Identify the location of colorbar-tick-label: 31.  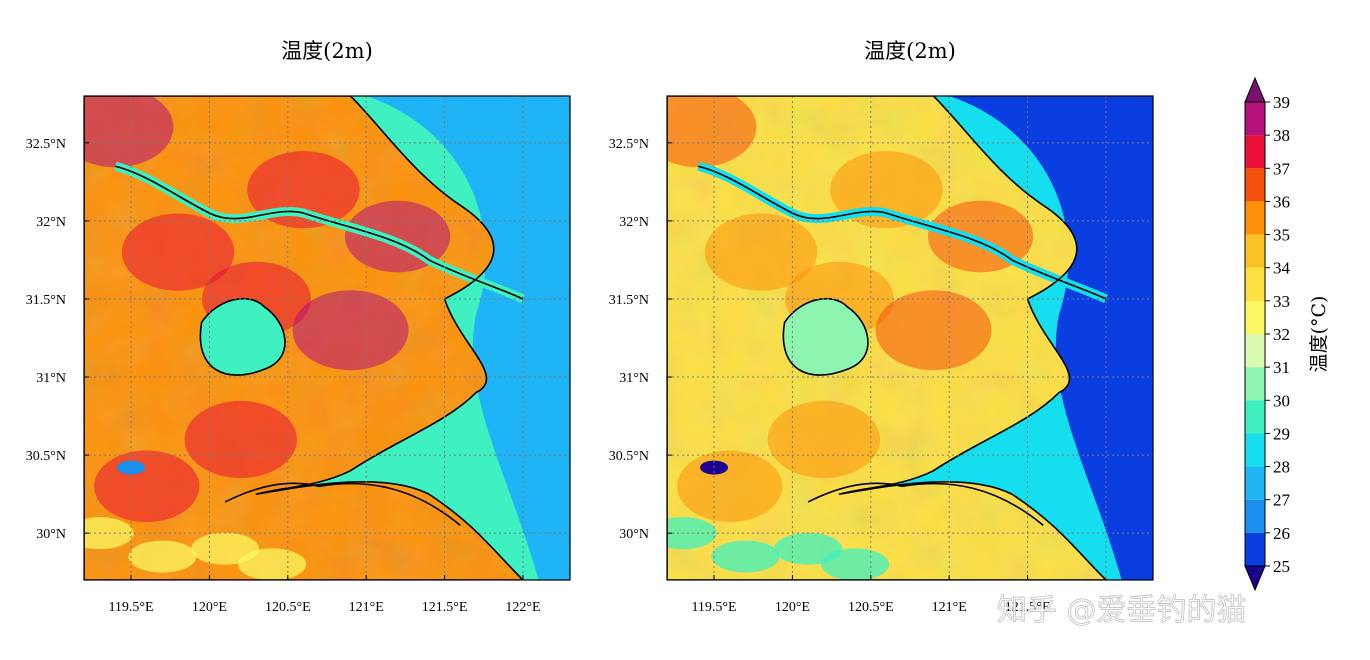
(1281, 367).